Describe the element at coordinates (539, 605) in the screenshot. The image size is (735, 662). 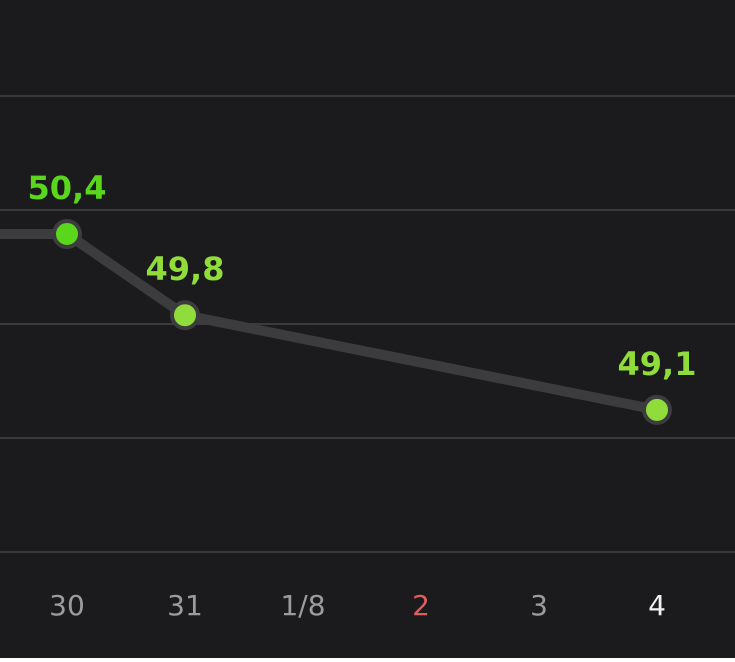
I see `x-tick-label: 3` at that location.